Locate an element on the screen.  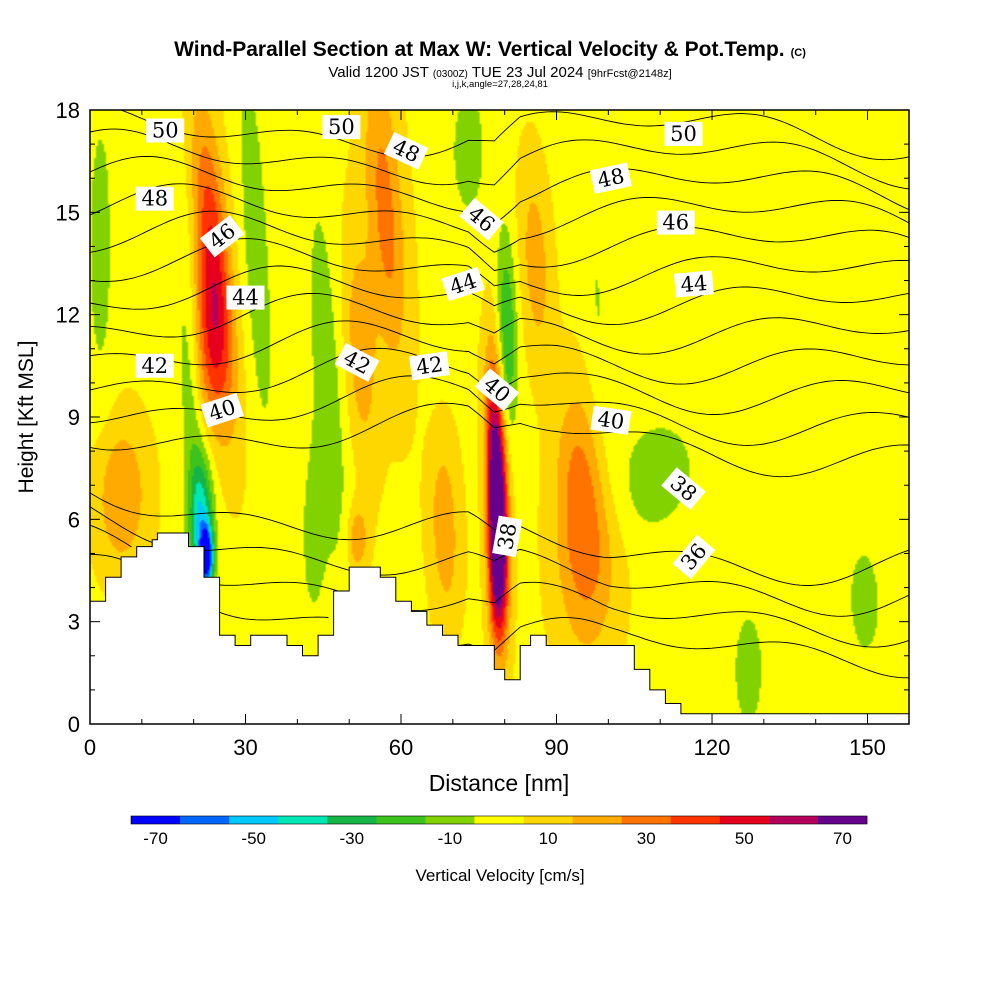
y-axis-label: Height [Kft MSL] is located at coordinates (26, 417).